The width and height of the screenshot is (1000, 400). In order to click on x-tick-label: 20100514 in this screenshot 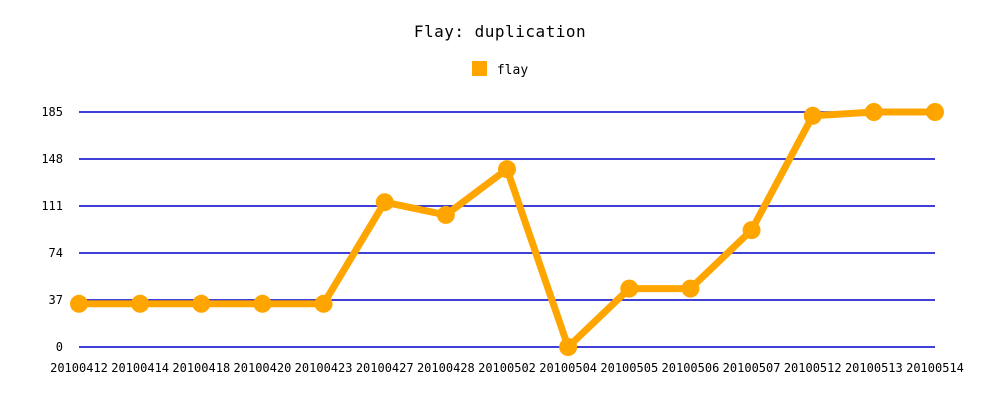, I will do `click(935, 368)`.